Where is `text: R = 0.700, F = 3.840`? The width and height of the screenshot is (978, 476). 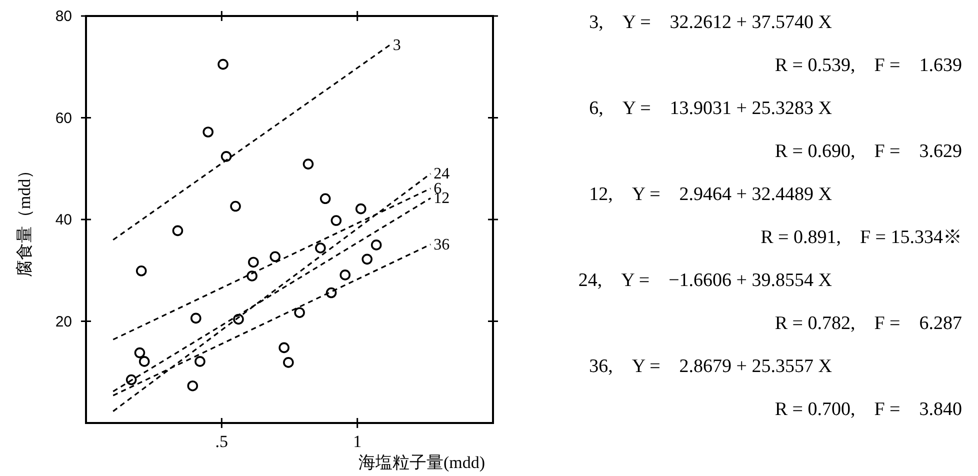
text: R = 0.700, F = 3.840 is located at coordinates (868, 409).